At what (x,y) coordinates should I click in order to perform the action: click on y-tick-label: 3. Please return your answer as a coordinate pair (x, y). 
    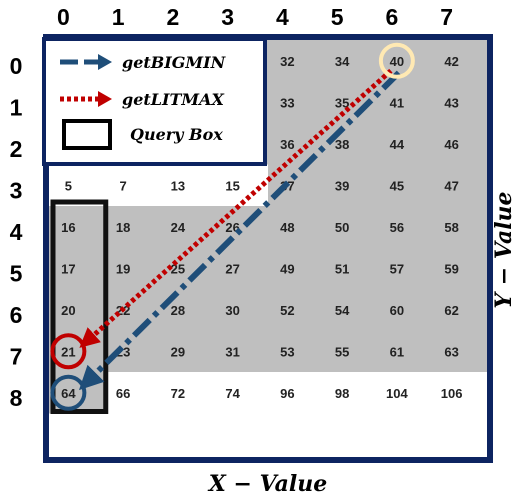
    Looking at the image, I should click on (16, 190).